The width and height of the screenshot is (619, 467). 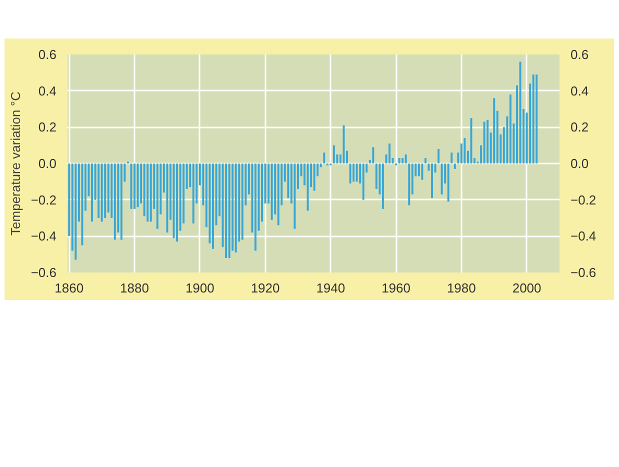 I want to click on y2-tick-label: 0.4, so click(x=579, y=90).